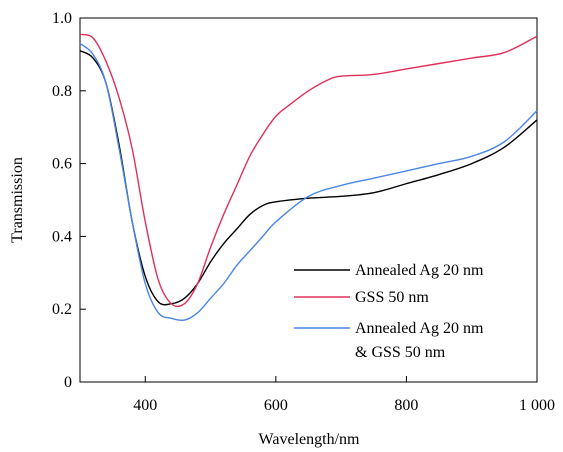 This screenshot has height=452, width=563. Describe the element at coordinates (62, 236) in the screenshot. I see `y-tick-label: 0.4` at that location.